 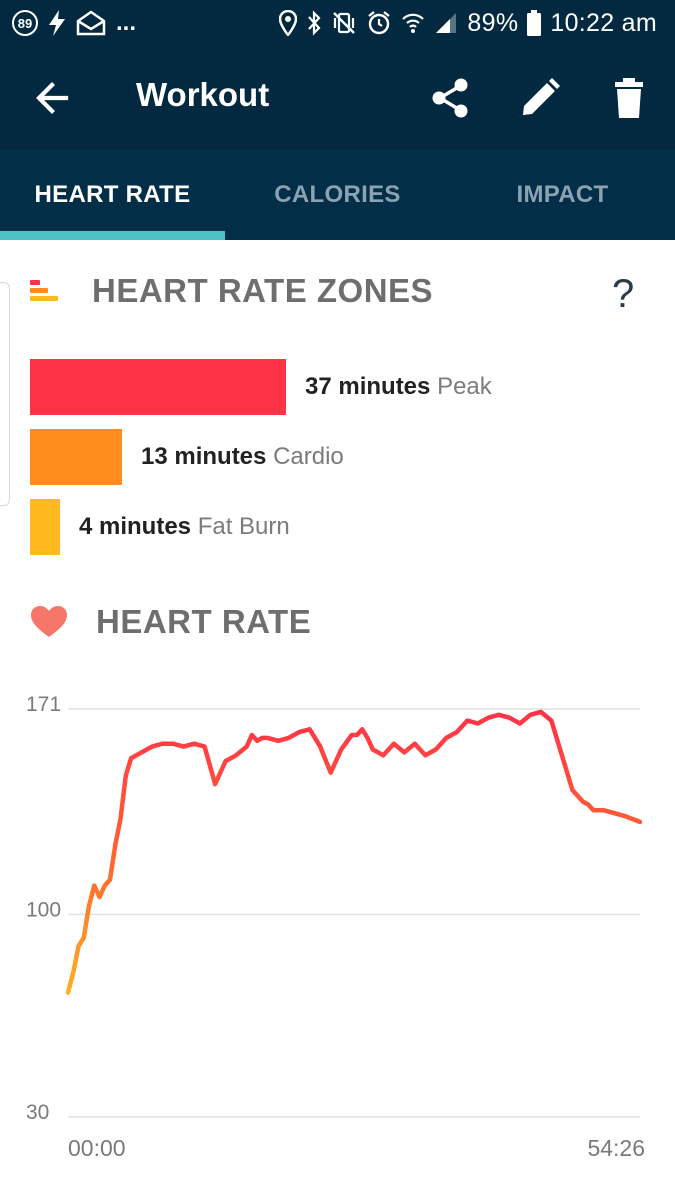 I want to click on tab-heart-rate: HEART RATE, so click(x=112, y=194).